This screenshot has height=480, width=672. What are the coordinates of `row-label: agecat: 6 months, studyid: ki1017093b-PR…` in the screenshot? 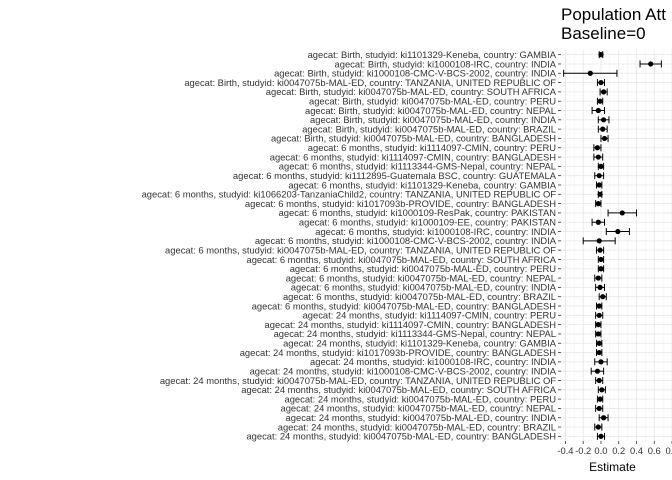 It's located at (400, 203).